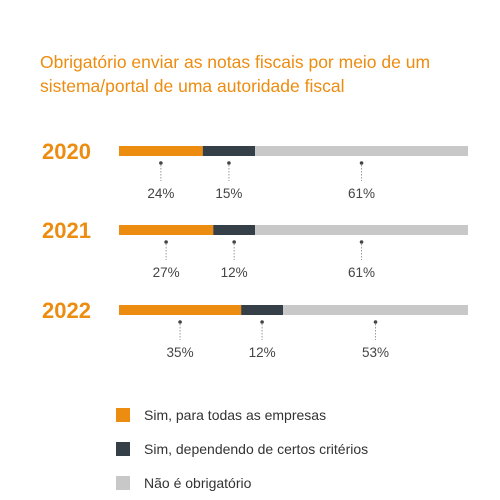 This screenshot has width=500, height=500. What do you see at coordinates (180, 322) in the screenshot?
I see `label-pointer-dot-2022-s1` at bounding box center [180, 322].